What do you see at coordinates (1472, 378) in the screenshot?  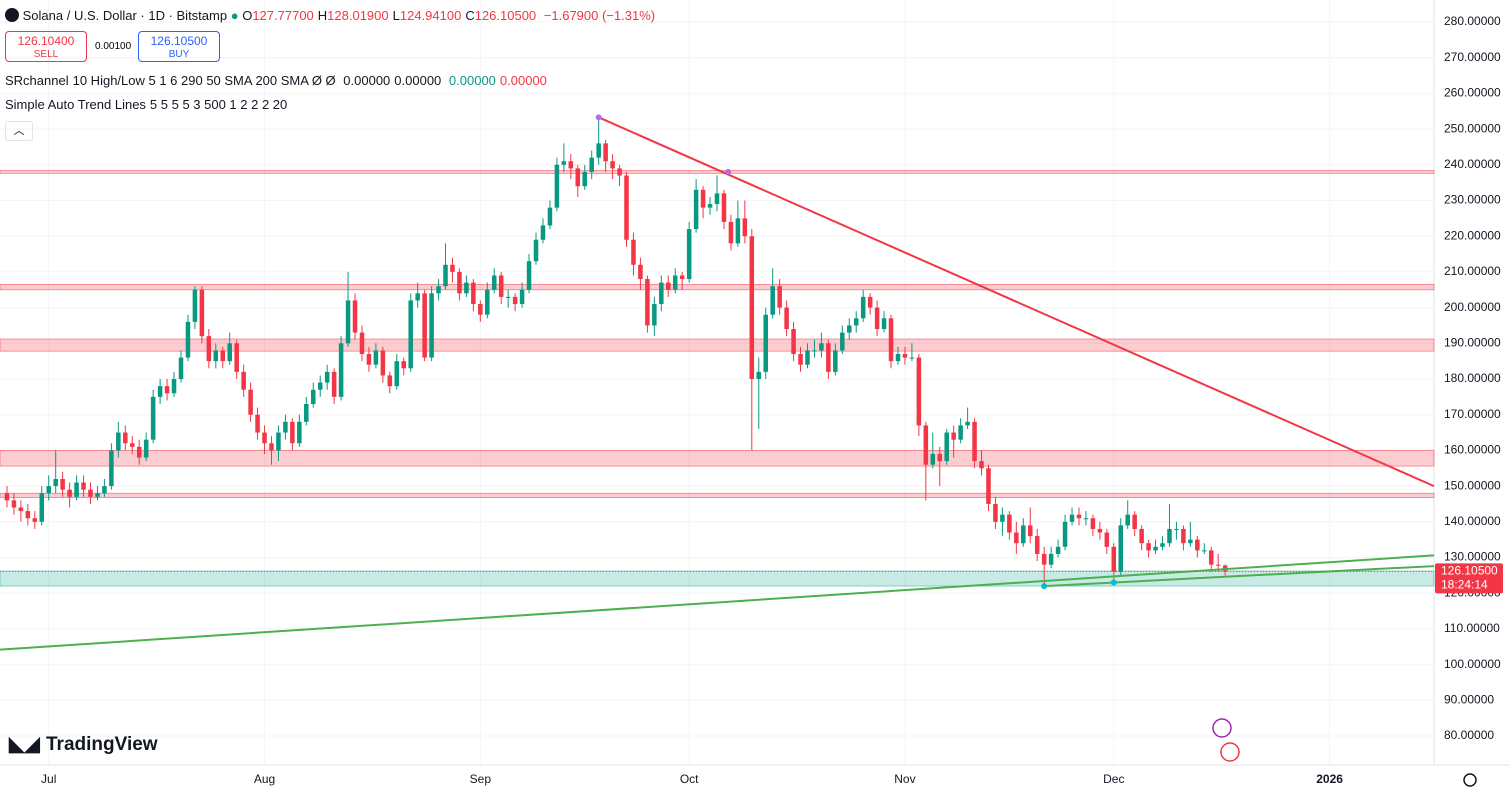 I see `y-tick-label: 180.00000` at bounding box center [1472, 378].